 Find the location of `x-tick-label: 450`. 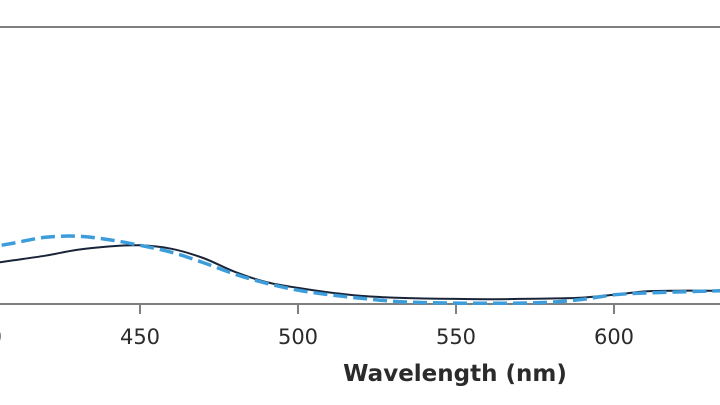

x-tick-label: 450 is located at coordinates (140, 337).